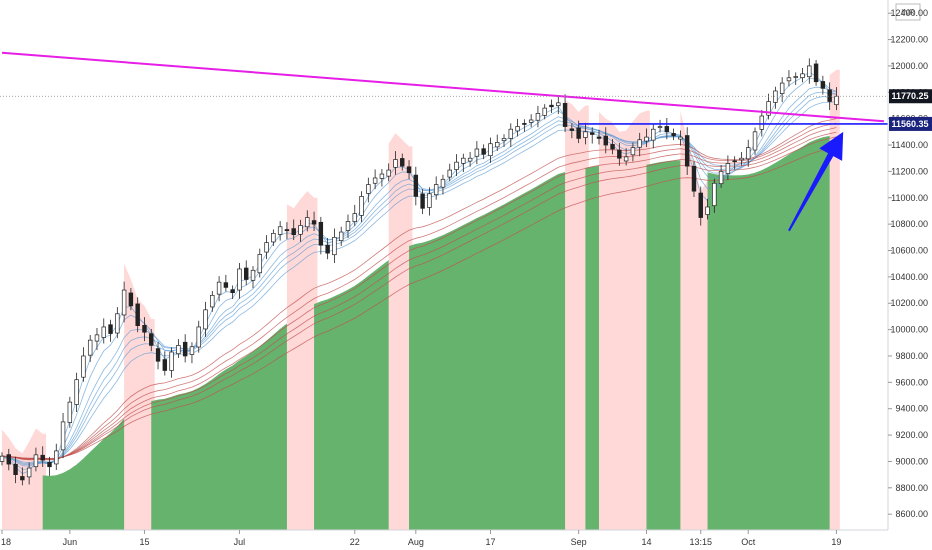 The height and width of the screenshot is (550, 932). Describe the element at coordinates (909, 303) in the screenshot. I see `y-tick-label: 10200.00` at that location.